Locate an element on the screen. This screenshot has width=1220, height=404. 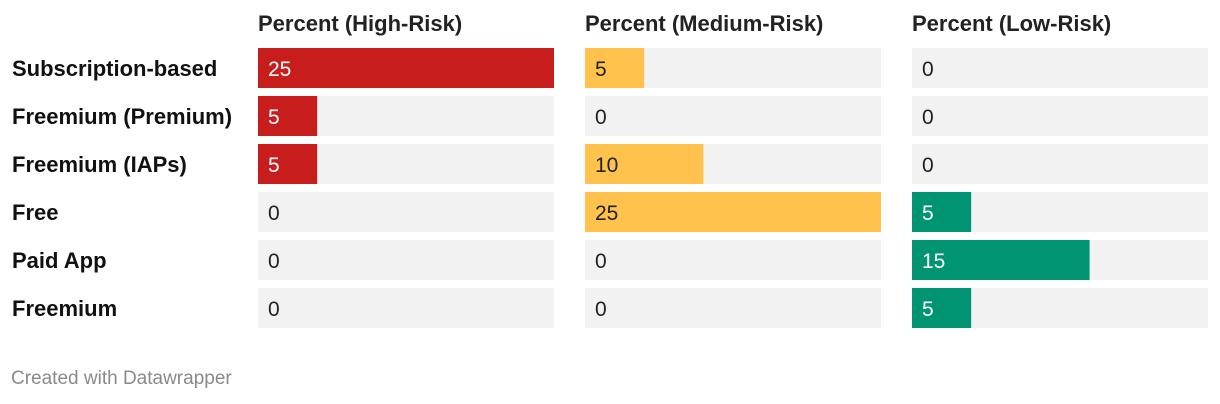
row-label: Free is located at coordinates (35, 212).